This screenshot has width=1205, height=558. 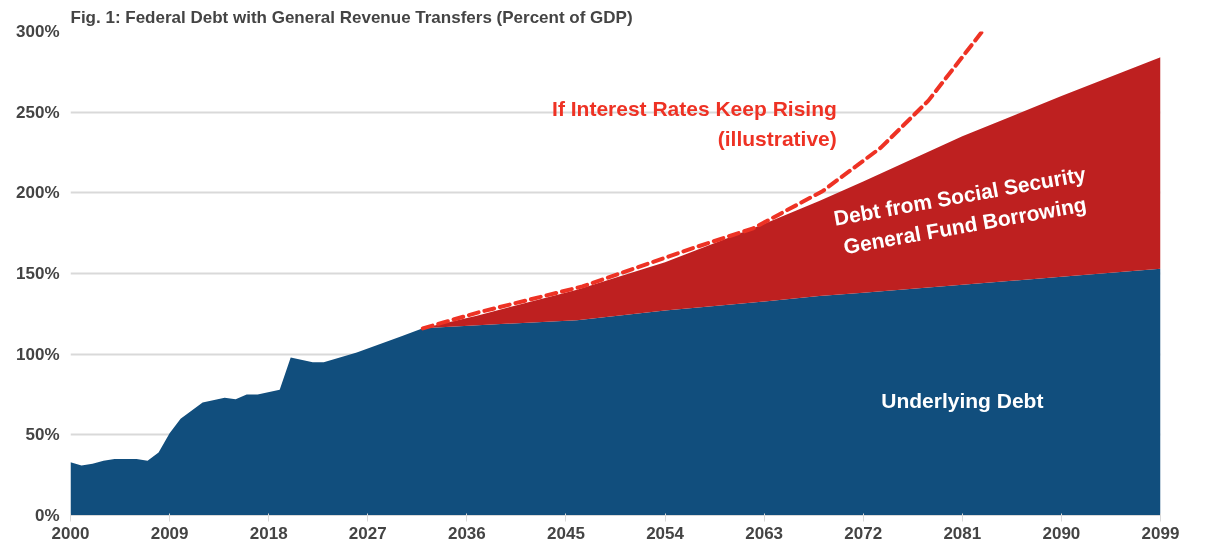 I want to click on y-tick-label: 100%, so click(x=38, y=354).